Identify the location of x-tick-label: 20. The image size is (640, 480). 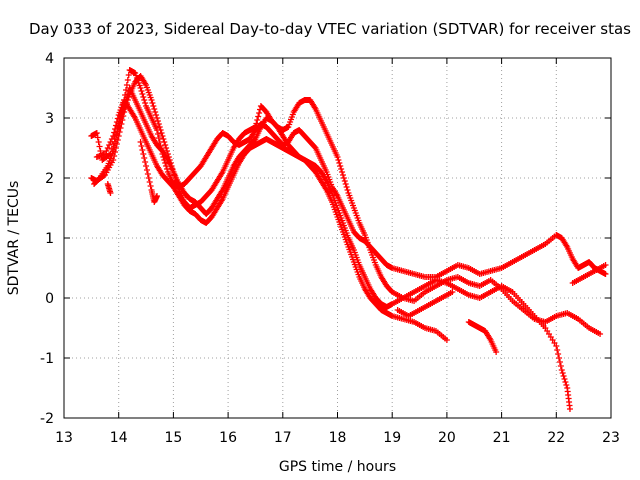
(447, 438).